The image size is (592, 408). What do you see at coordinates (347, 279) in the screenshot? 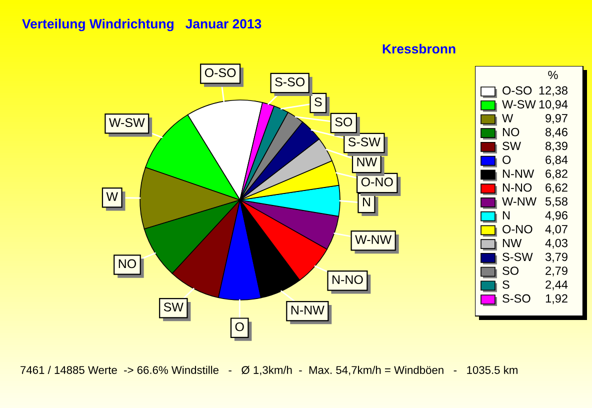
I see `slice-label: N-NO` at bounding box center [347, 279].